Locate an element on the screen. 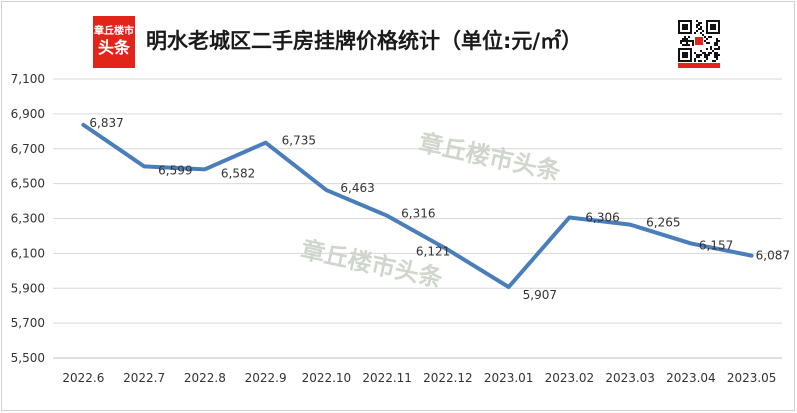  x-tick-label: 2023.05 is located at coordinates (752, 378).